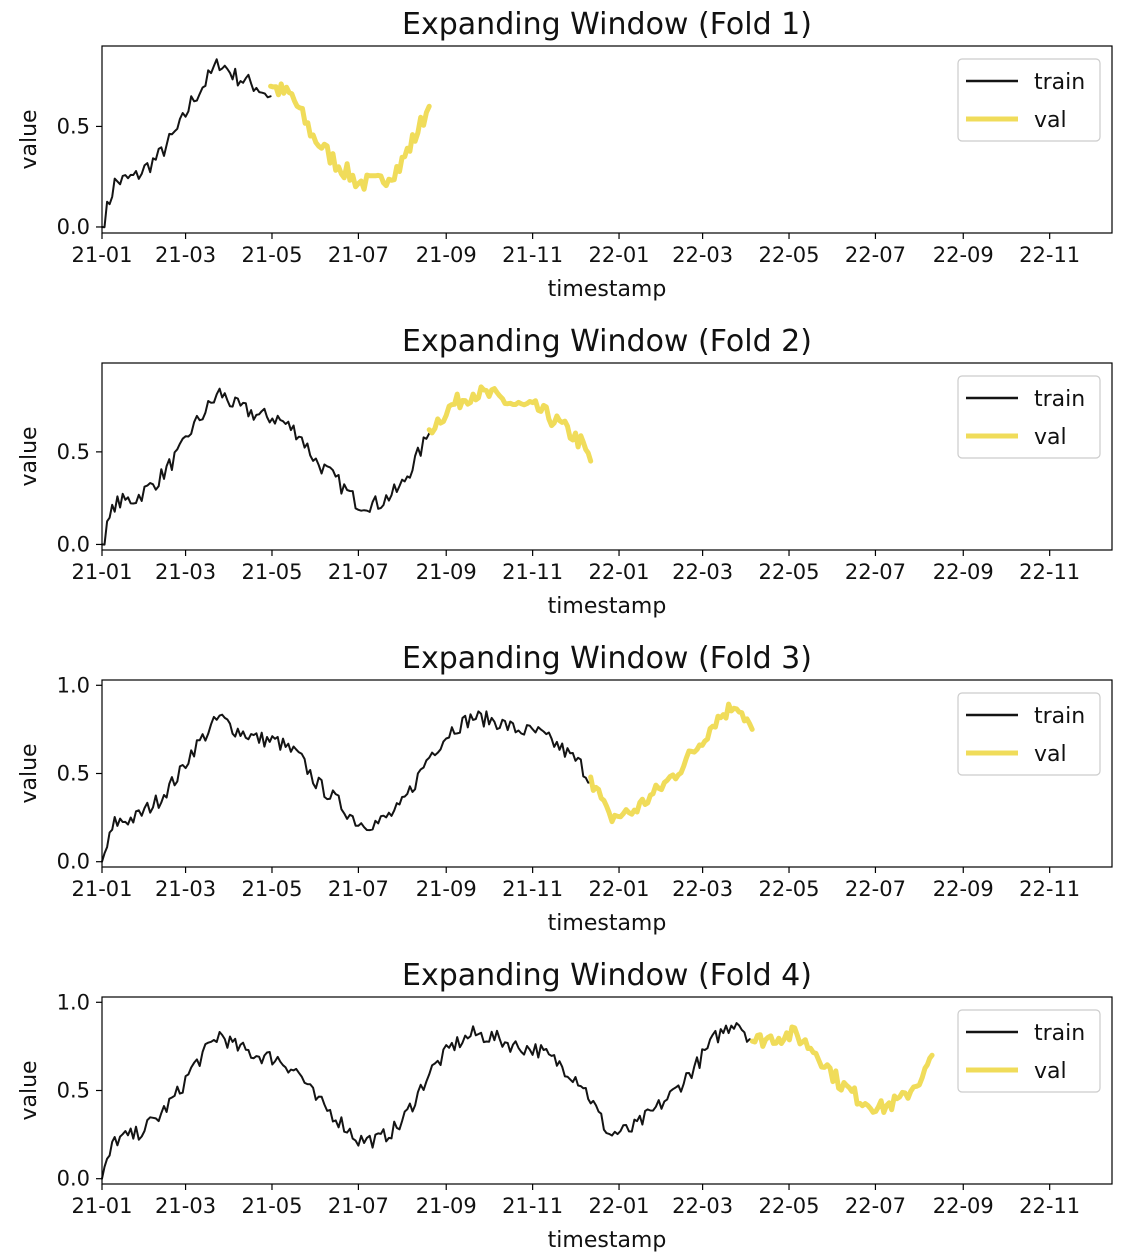 This screenshot has width=1134, height=1260. What do you see at coordinates (607, 24) in the screenshot?
I see `chart-title: Expanding Window (Fold 1)` at bounding box center [607, 24].